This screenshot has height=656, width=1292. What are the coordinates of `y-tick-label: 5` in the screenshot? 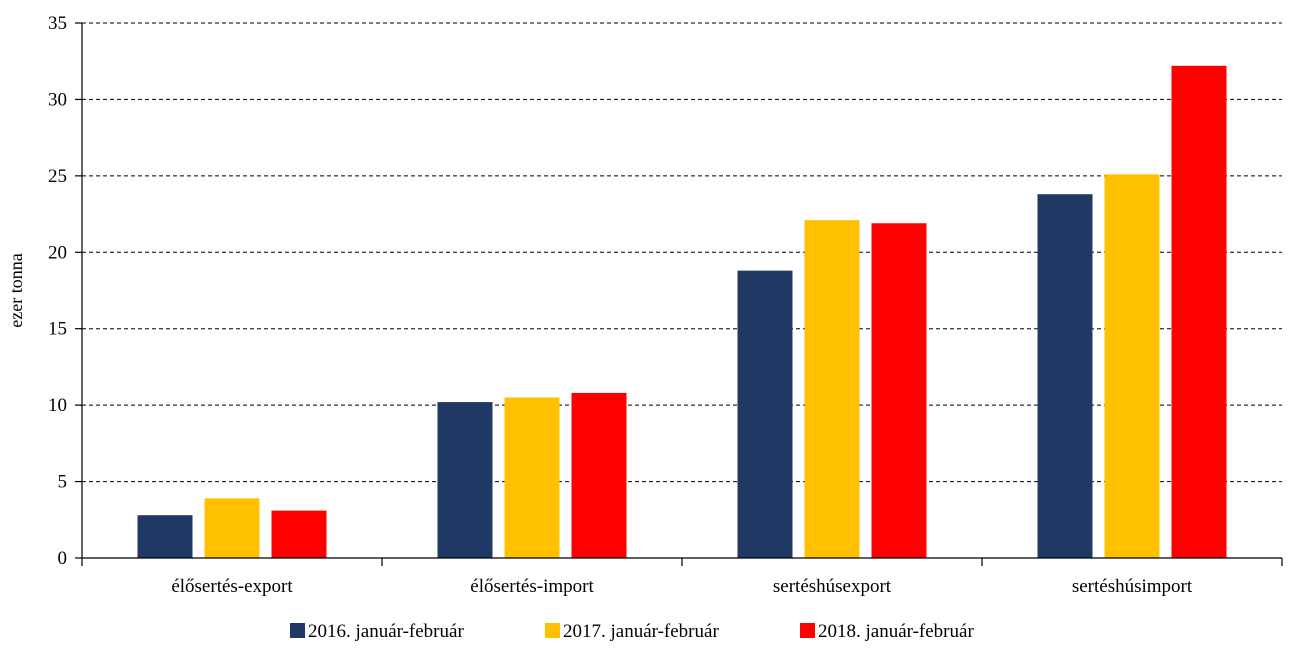 It's located at (63, 482).